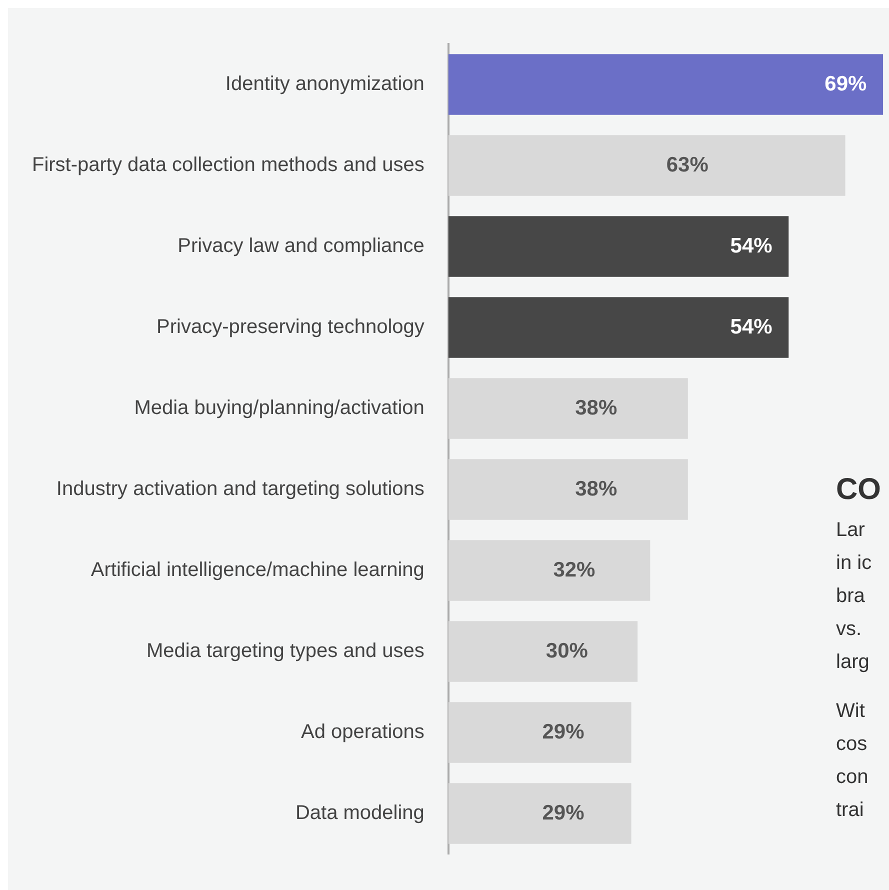 This screenshot has width=889, height=890. I want to click on annotation: Lar, so click(851, 530).